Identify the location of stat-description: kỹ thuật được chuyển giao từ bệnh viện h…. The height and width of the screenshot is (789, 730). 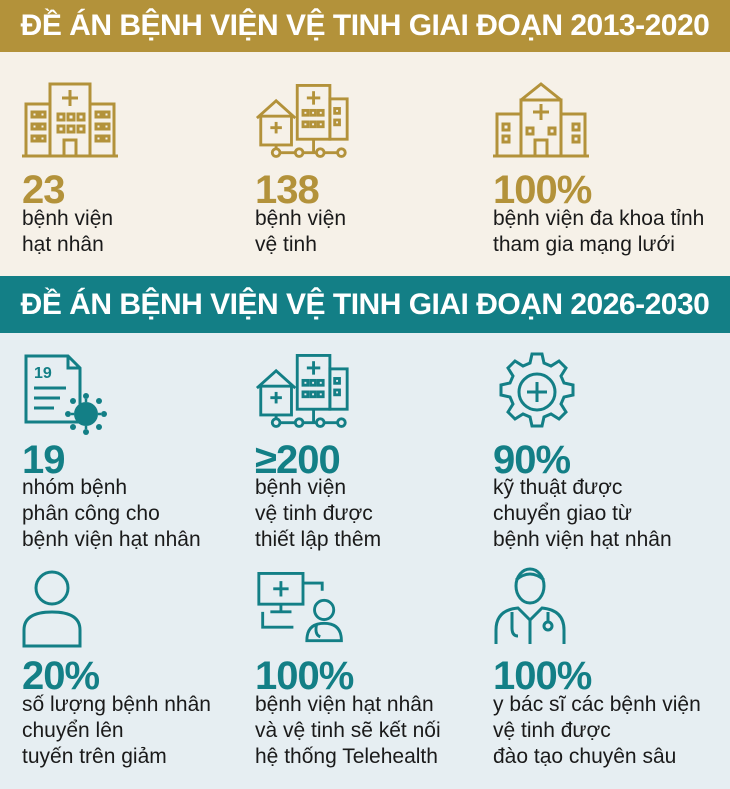
(582, 513).